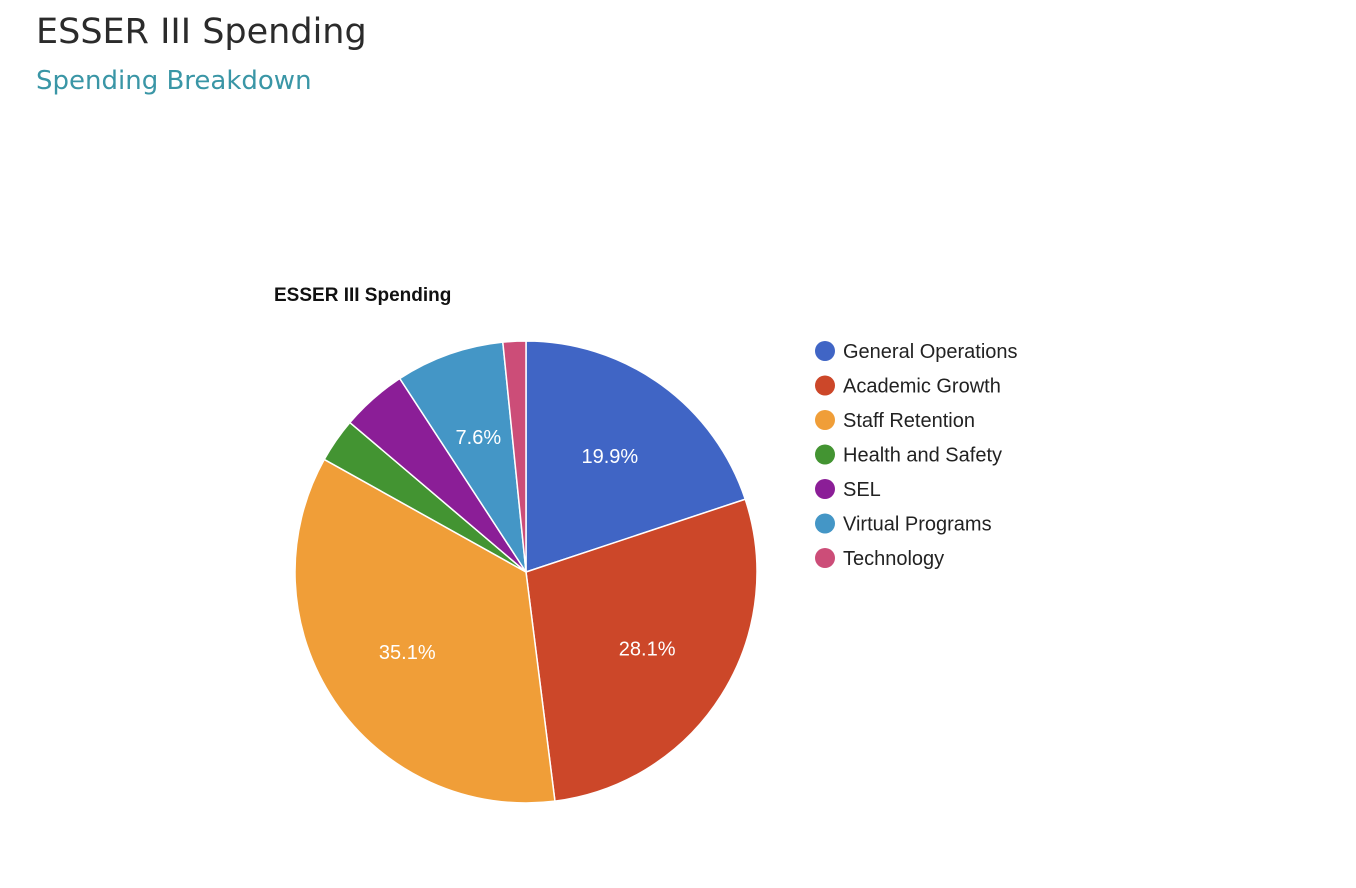  Describe the element at coordinates (922, 456) in the screenshot. I see `legend-label-health-and-safety: Health and Safety` at that location.